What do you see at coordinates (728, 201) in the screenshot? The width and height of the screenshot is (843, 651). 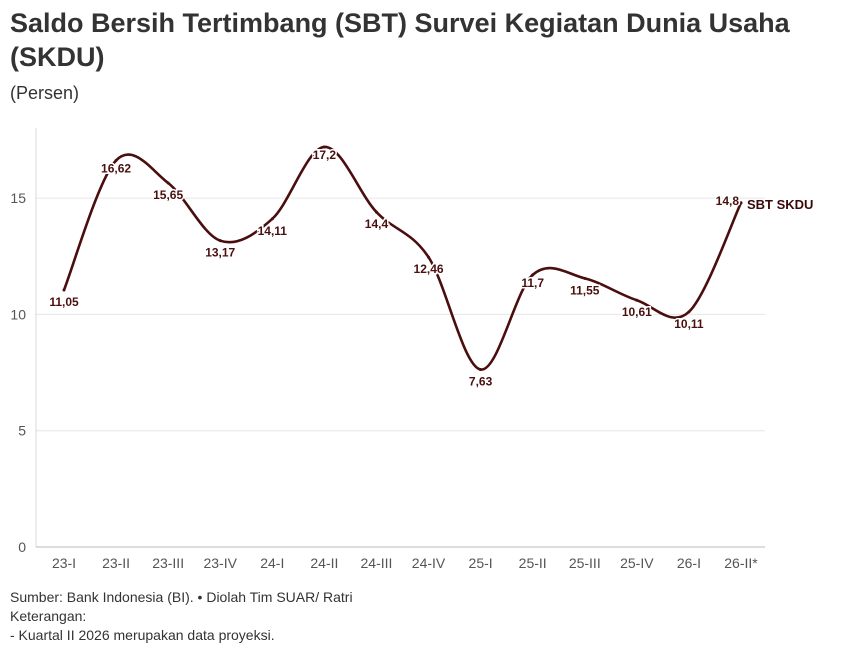 I see `data-label: 14,8` at bounding box center [728, 201].